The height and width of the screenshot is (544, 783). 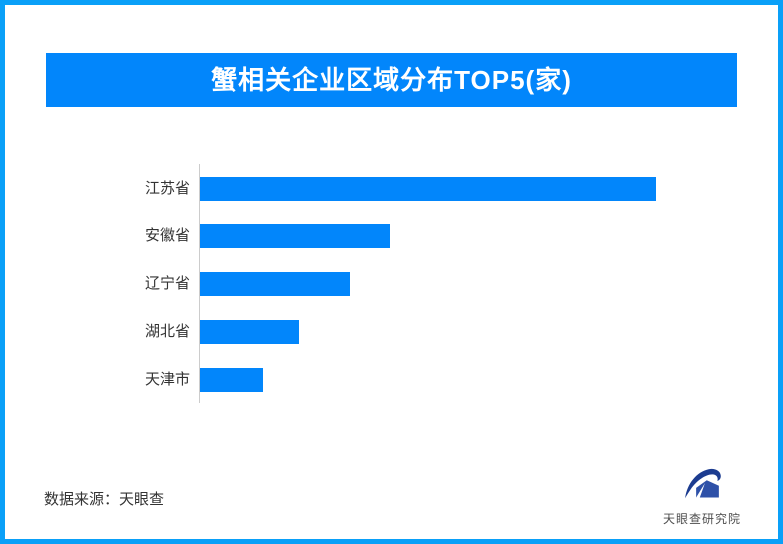 What do you see at coordinates (104, 499) in the screenshot?
I see `data-source-note: 数据来源：天眼查` at bounding box center [104, 499].